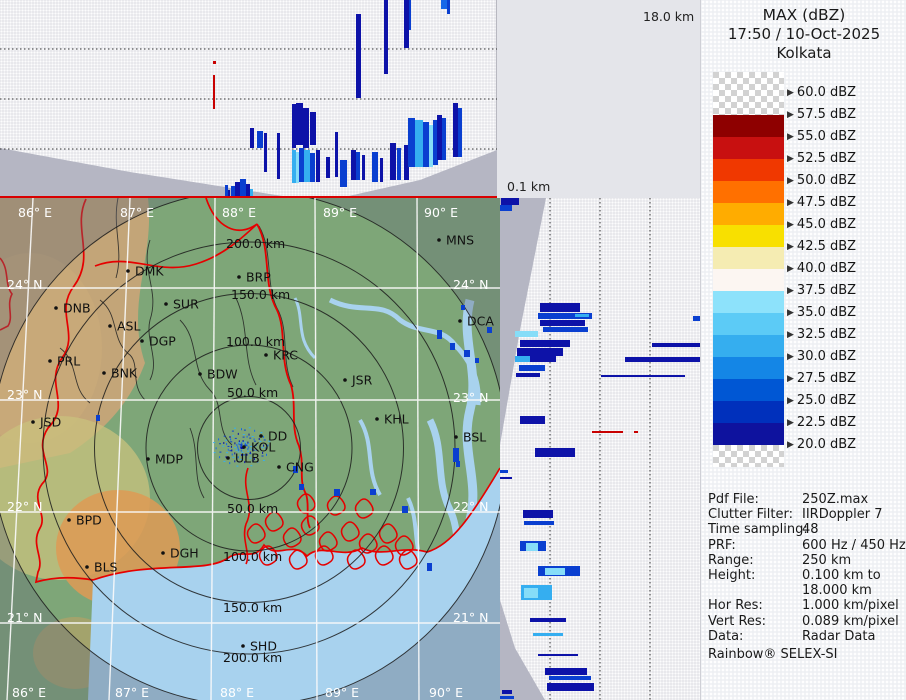  What do you see at coordinates (169, 459) in the screenshot?
I see `city-label: MDP` at bounding box center [169, 459].